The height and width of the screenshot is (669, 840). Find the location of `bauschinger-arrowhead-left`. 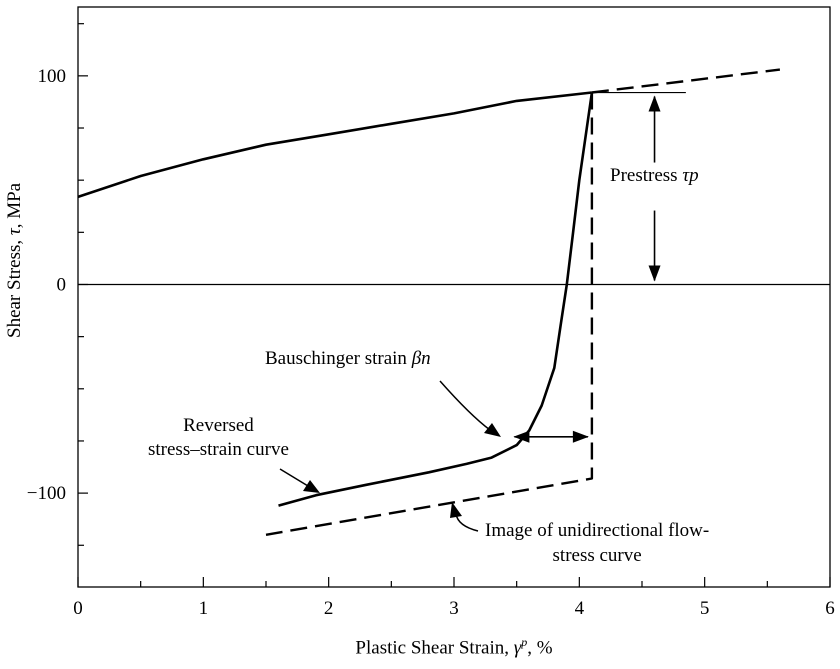

bauschinger-arrowhead-left is located at coordinates (521, 436).